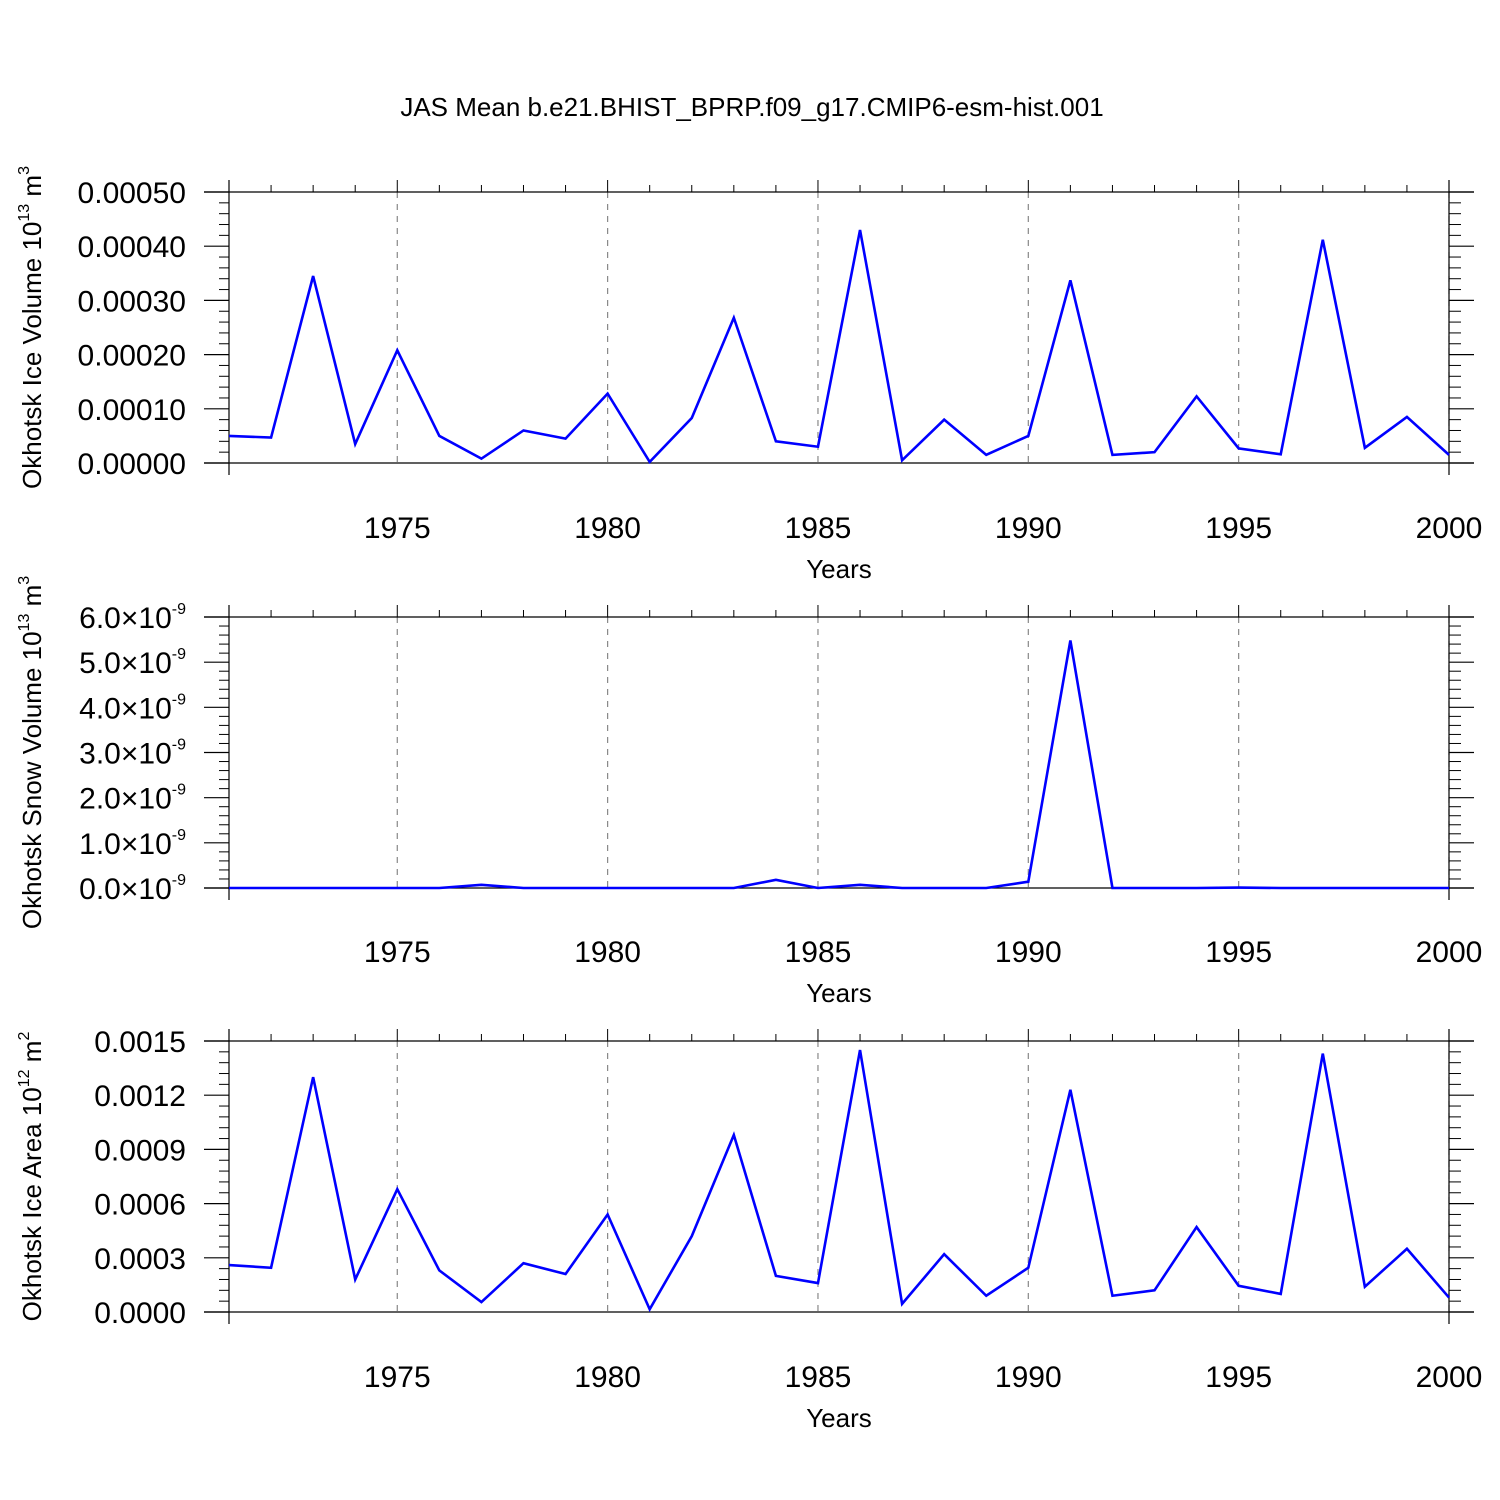 The image size is (1500, 1500). Describe the element at coordinates (140, 1259) in the screenshot. I see `ice-area-ytick-label: 0.0003` at that location.